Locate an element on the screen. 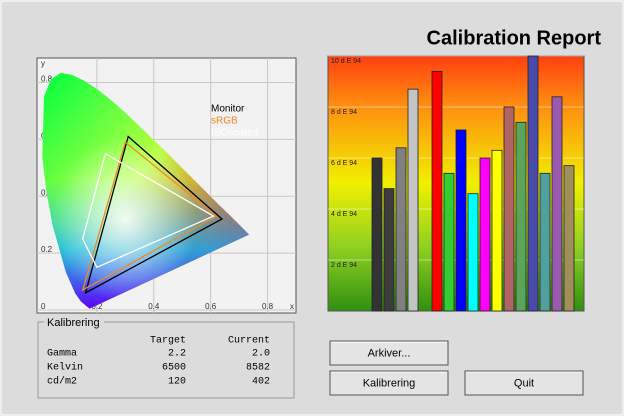 The image size is (624, 416). y-tick-label: 2 d E 94 is located at coordinates (344, 265).